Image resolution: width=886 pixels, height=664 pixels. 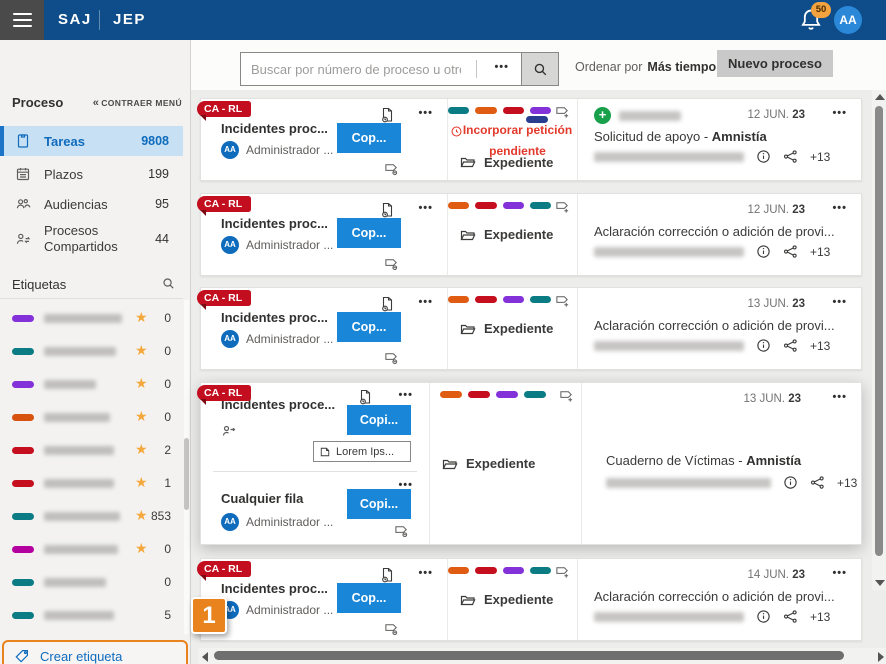 I want to click on vertical-scrollbar, so click(x=879, y=340).